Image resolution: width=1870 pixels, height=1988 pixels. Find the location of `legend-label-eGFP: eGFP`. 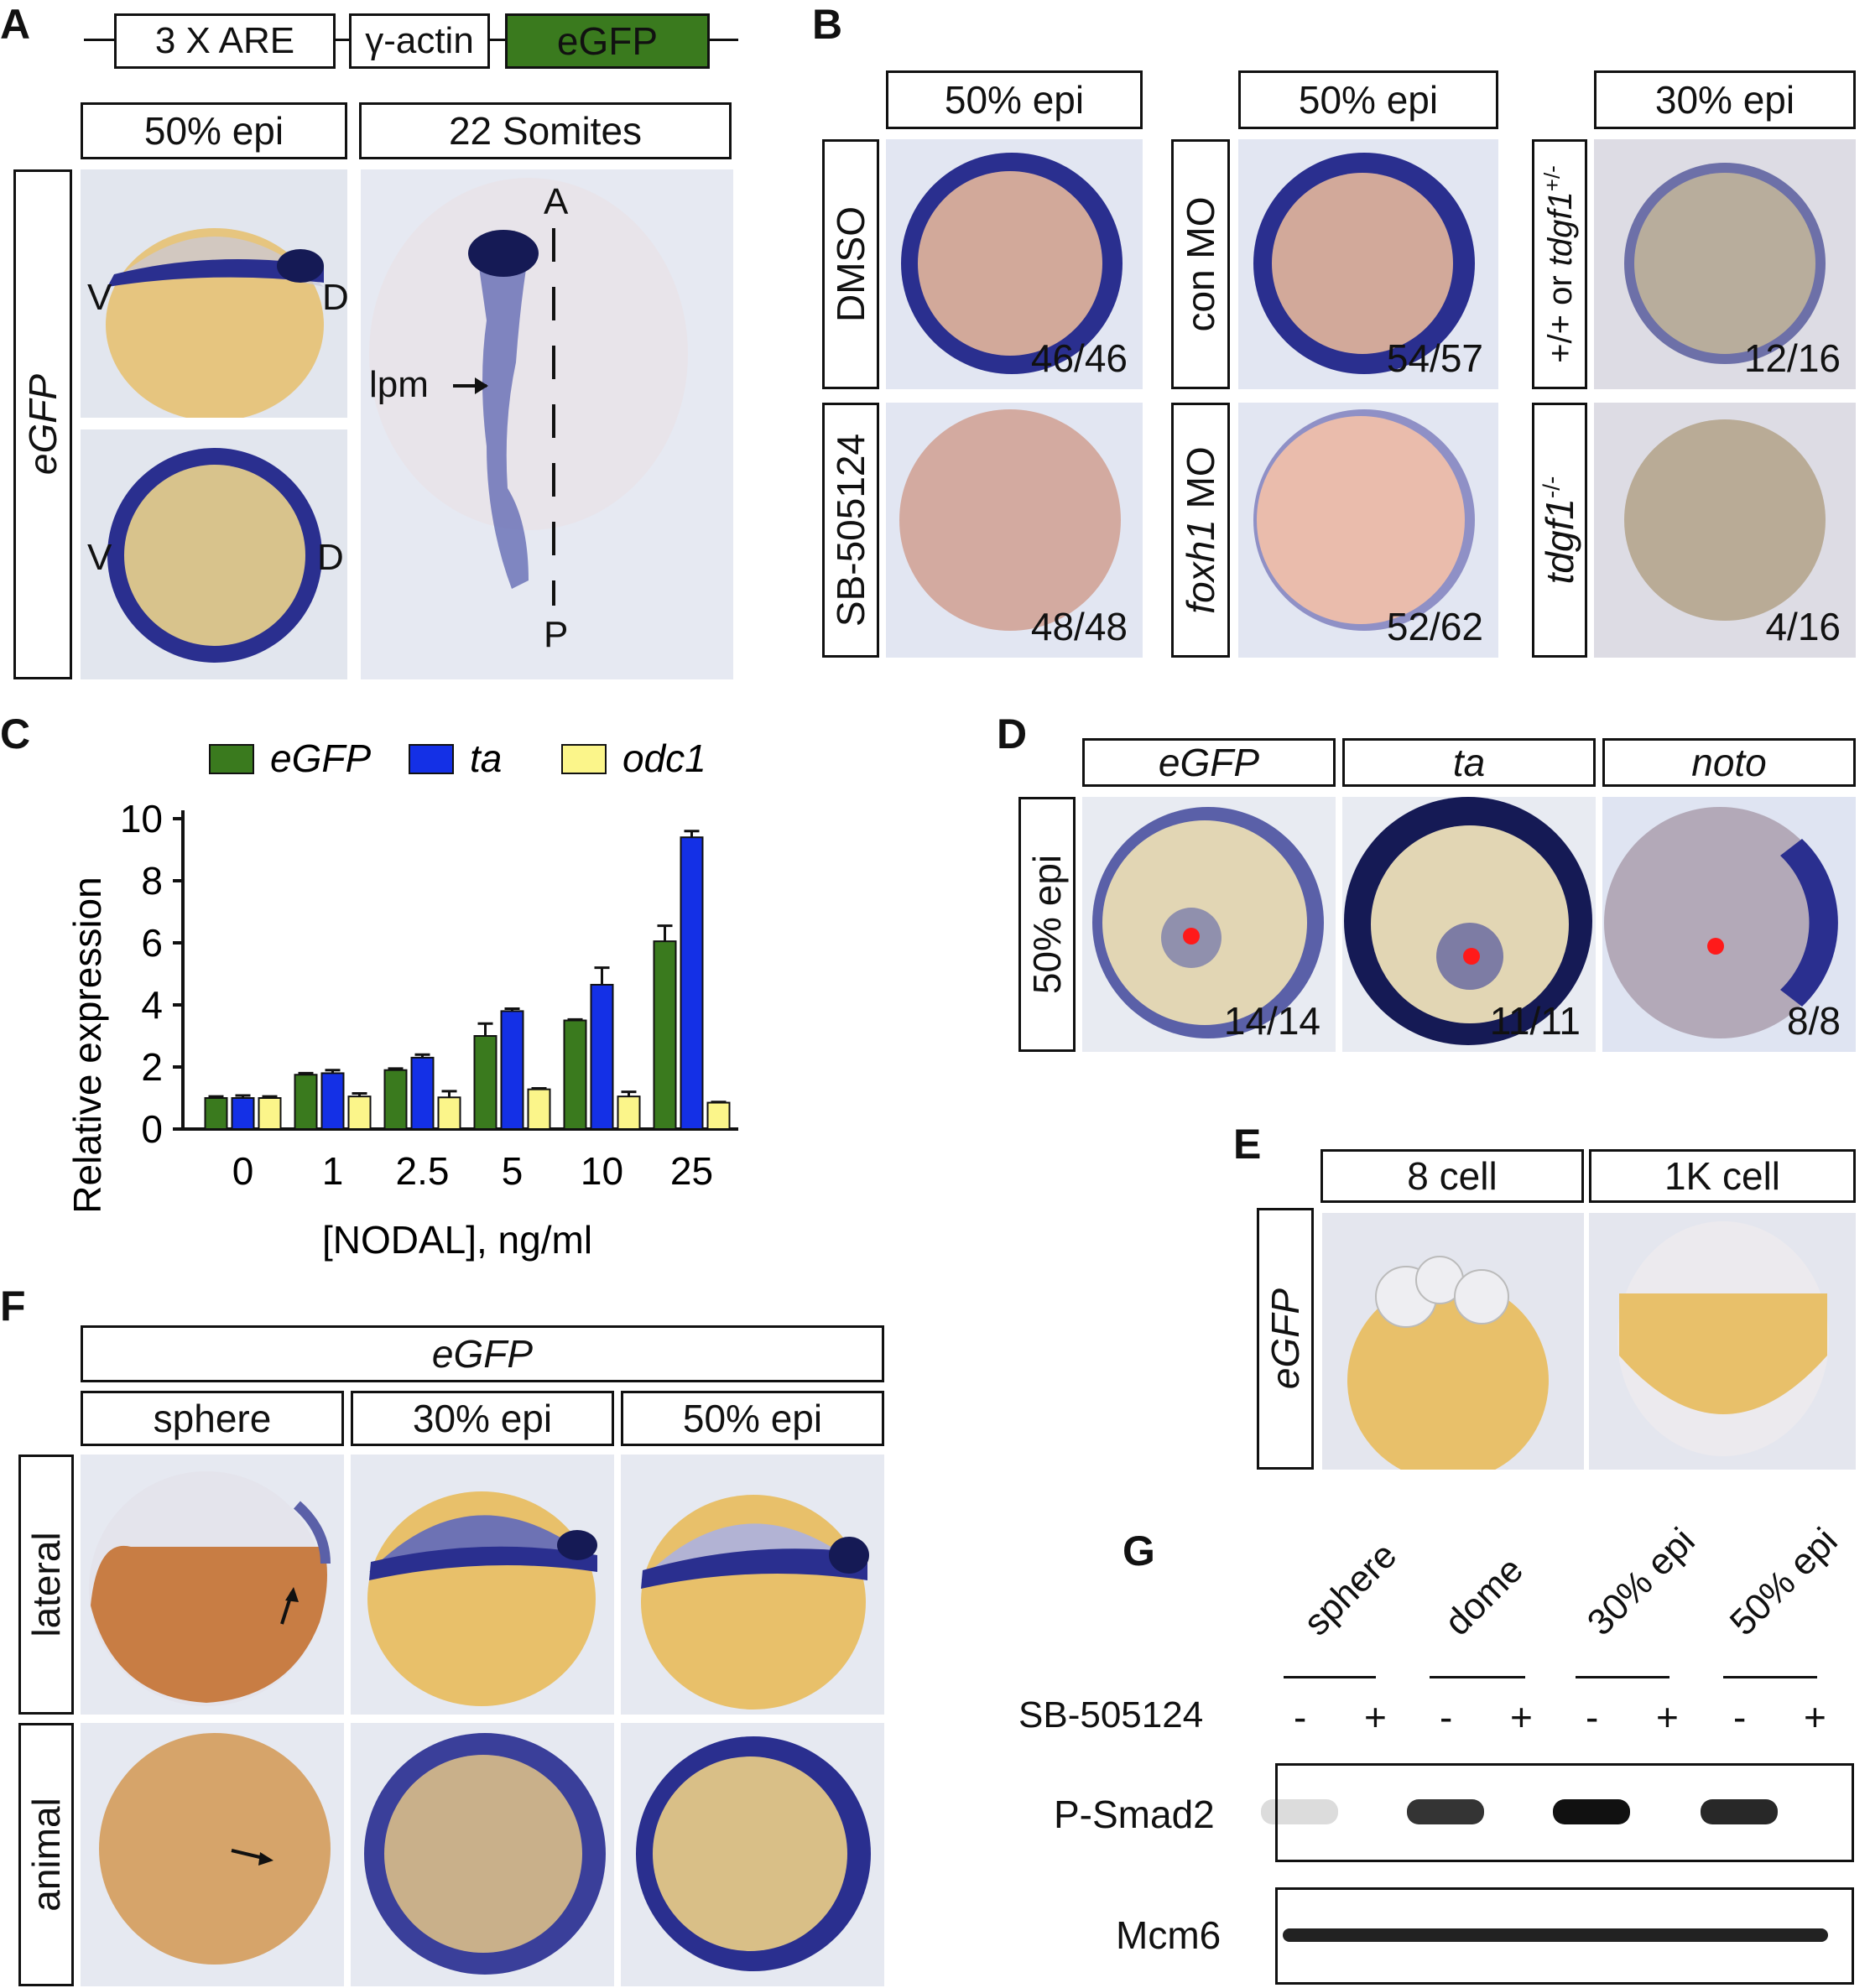

legend-label-eGFP: eGFP is located at coordinates (320, 758).